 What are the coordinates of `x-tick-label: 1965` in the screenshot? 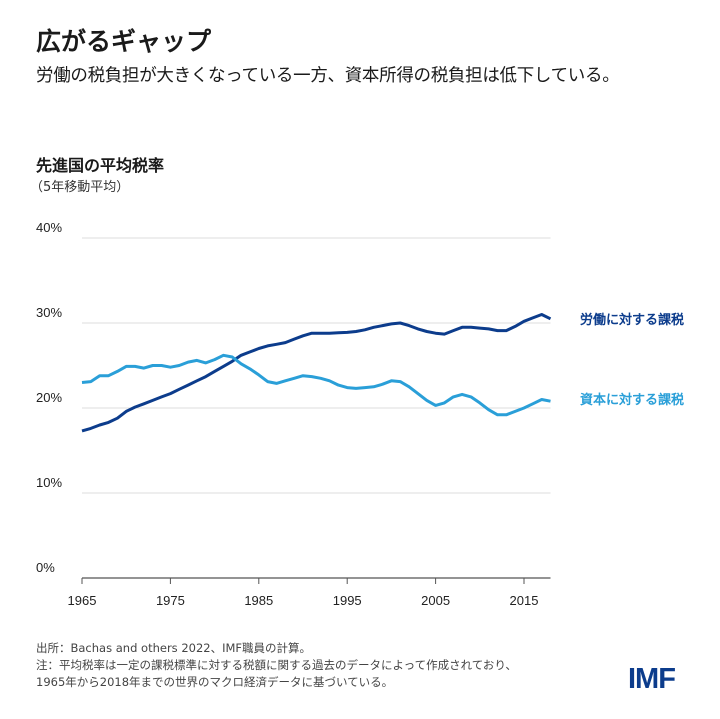 It's located at (82, 600).